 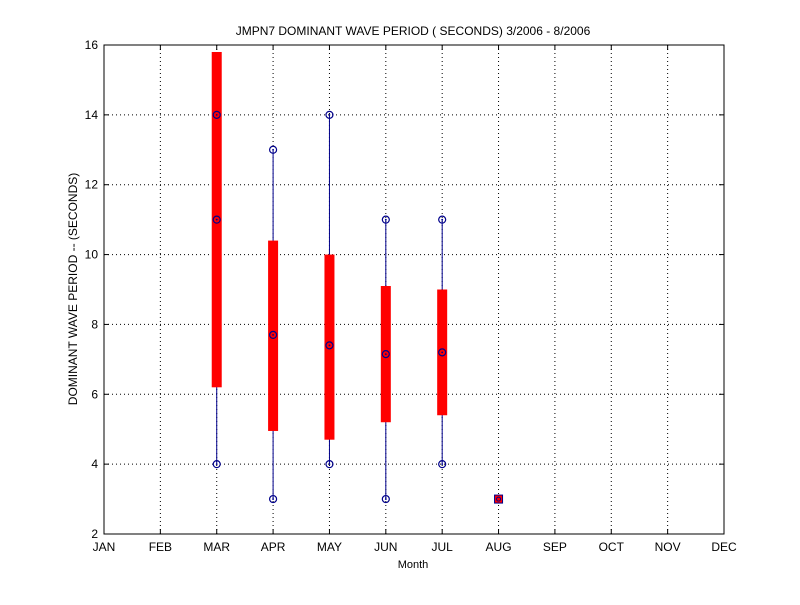 What do you see at coordinates (94, 324) in the screenshot?
I see `y-tick-label: 8` at bounding box center [94, 324].